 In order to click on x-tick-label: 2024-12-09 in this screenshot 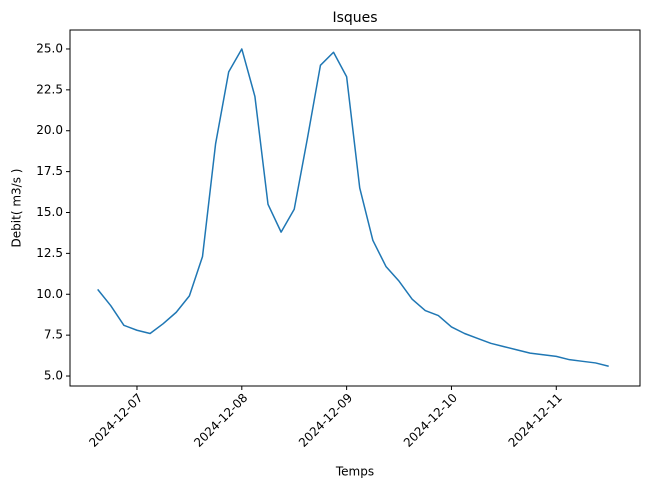, I will do `click(325, 420)`.